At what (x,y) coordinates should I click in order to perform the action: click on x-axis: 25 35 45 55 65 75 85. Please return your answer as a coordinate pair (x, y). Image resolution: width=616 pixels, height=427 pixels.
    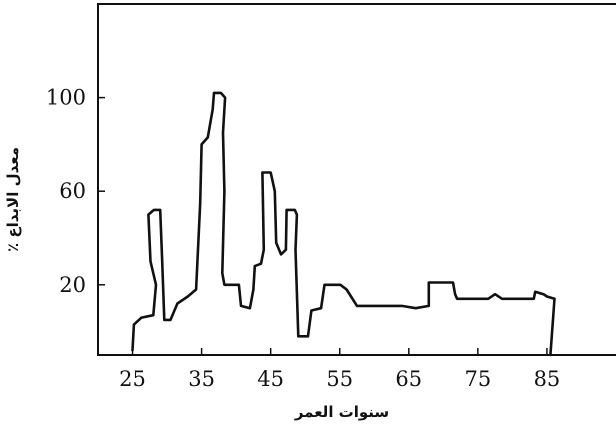
    Looking at the image, I should click on (339, 369).